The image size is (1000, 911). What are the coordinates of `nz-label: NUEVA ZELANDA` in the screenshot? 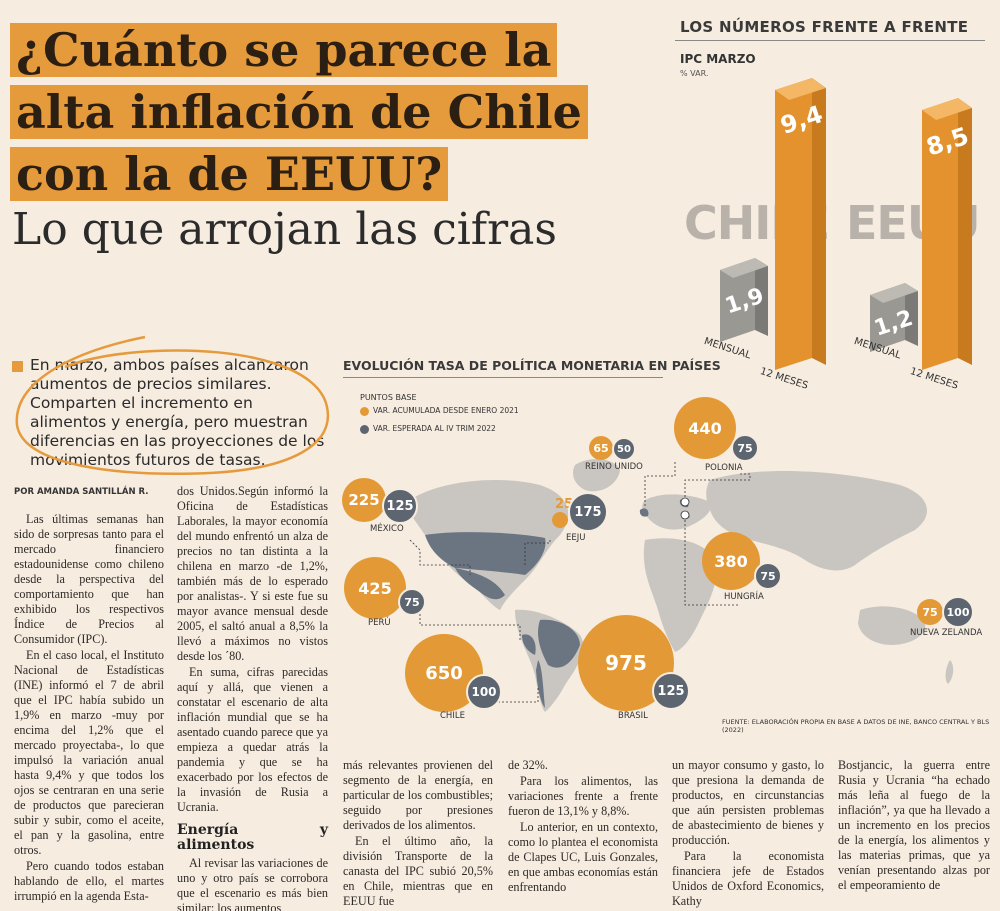 It's located at (946, 633).